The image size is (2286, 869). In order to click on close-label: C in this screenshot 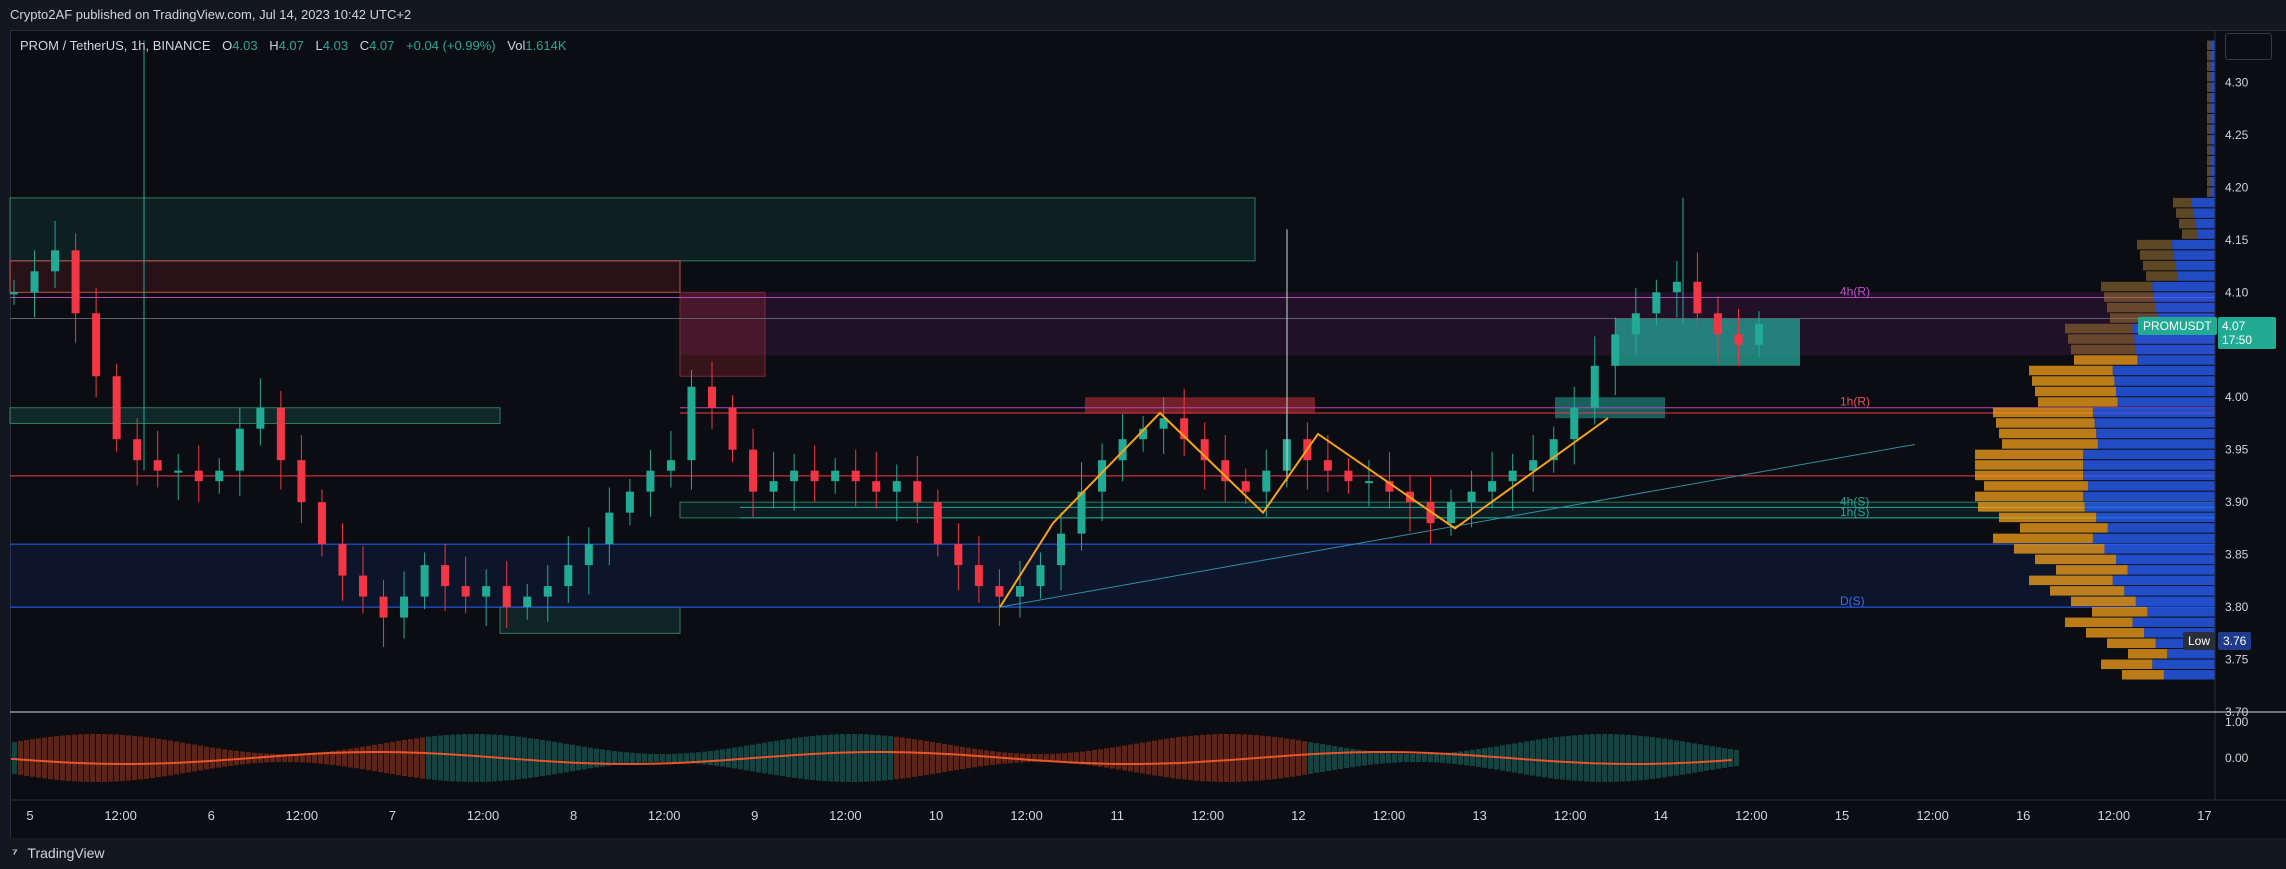, I will do `click(364, 45)`.